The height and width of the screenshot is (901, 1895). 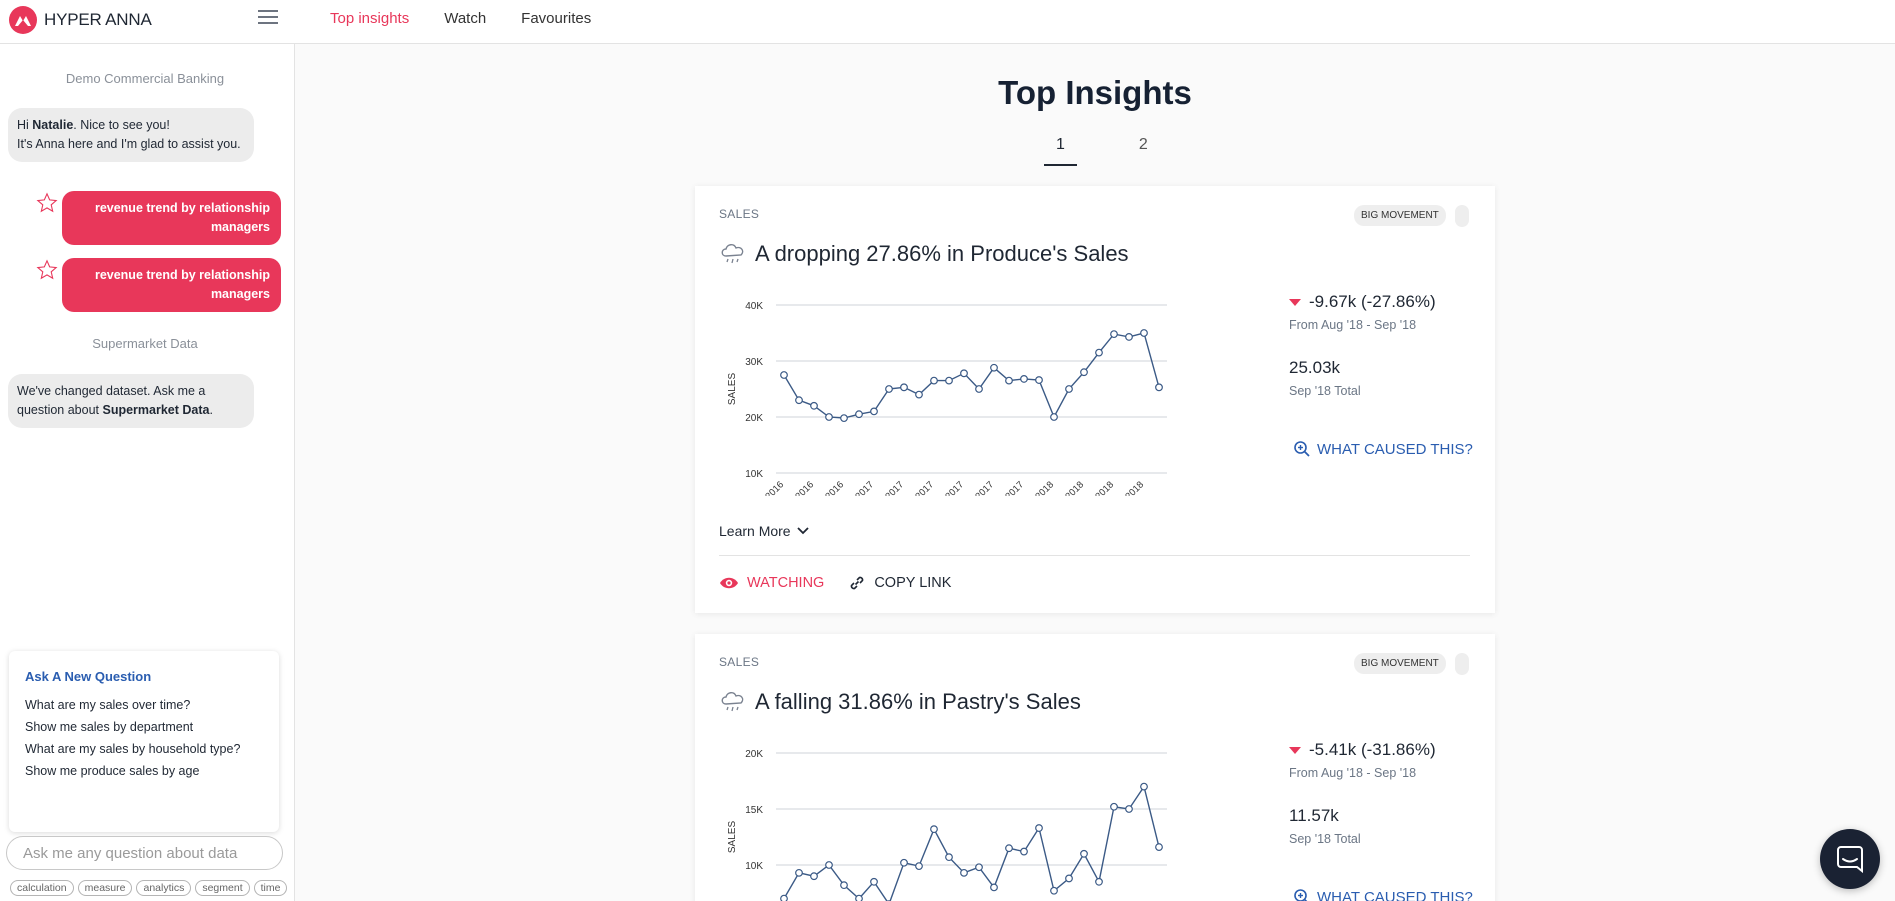 What do you see at coordinates (109, 727) in the screenshot?
I see `suggestion-item: Show me sales by department` at bounding box center [109, 727].